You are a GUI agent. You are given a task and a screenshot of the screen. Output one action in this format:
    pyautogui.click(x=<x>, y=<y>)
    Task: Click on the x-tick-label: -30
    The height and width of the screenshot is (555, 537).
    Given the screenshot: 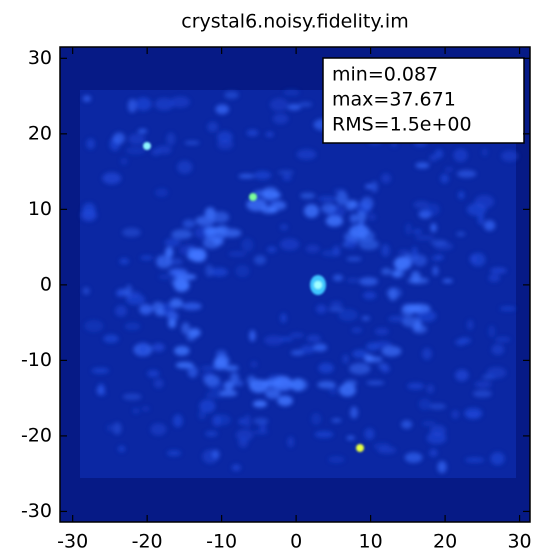 What is the action you would take?
    pyautogui.click(x=72, y=542)
    